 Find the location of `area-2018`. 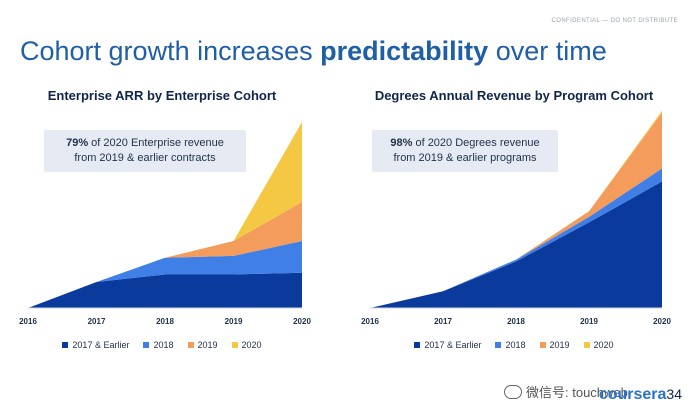

area-2018 is located at coordinates (165, 274).